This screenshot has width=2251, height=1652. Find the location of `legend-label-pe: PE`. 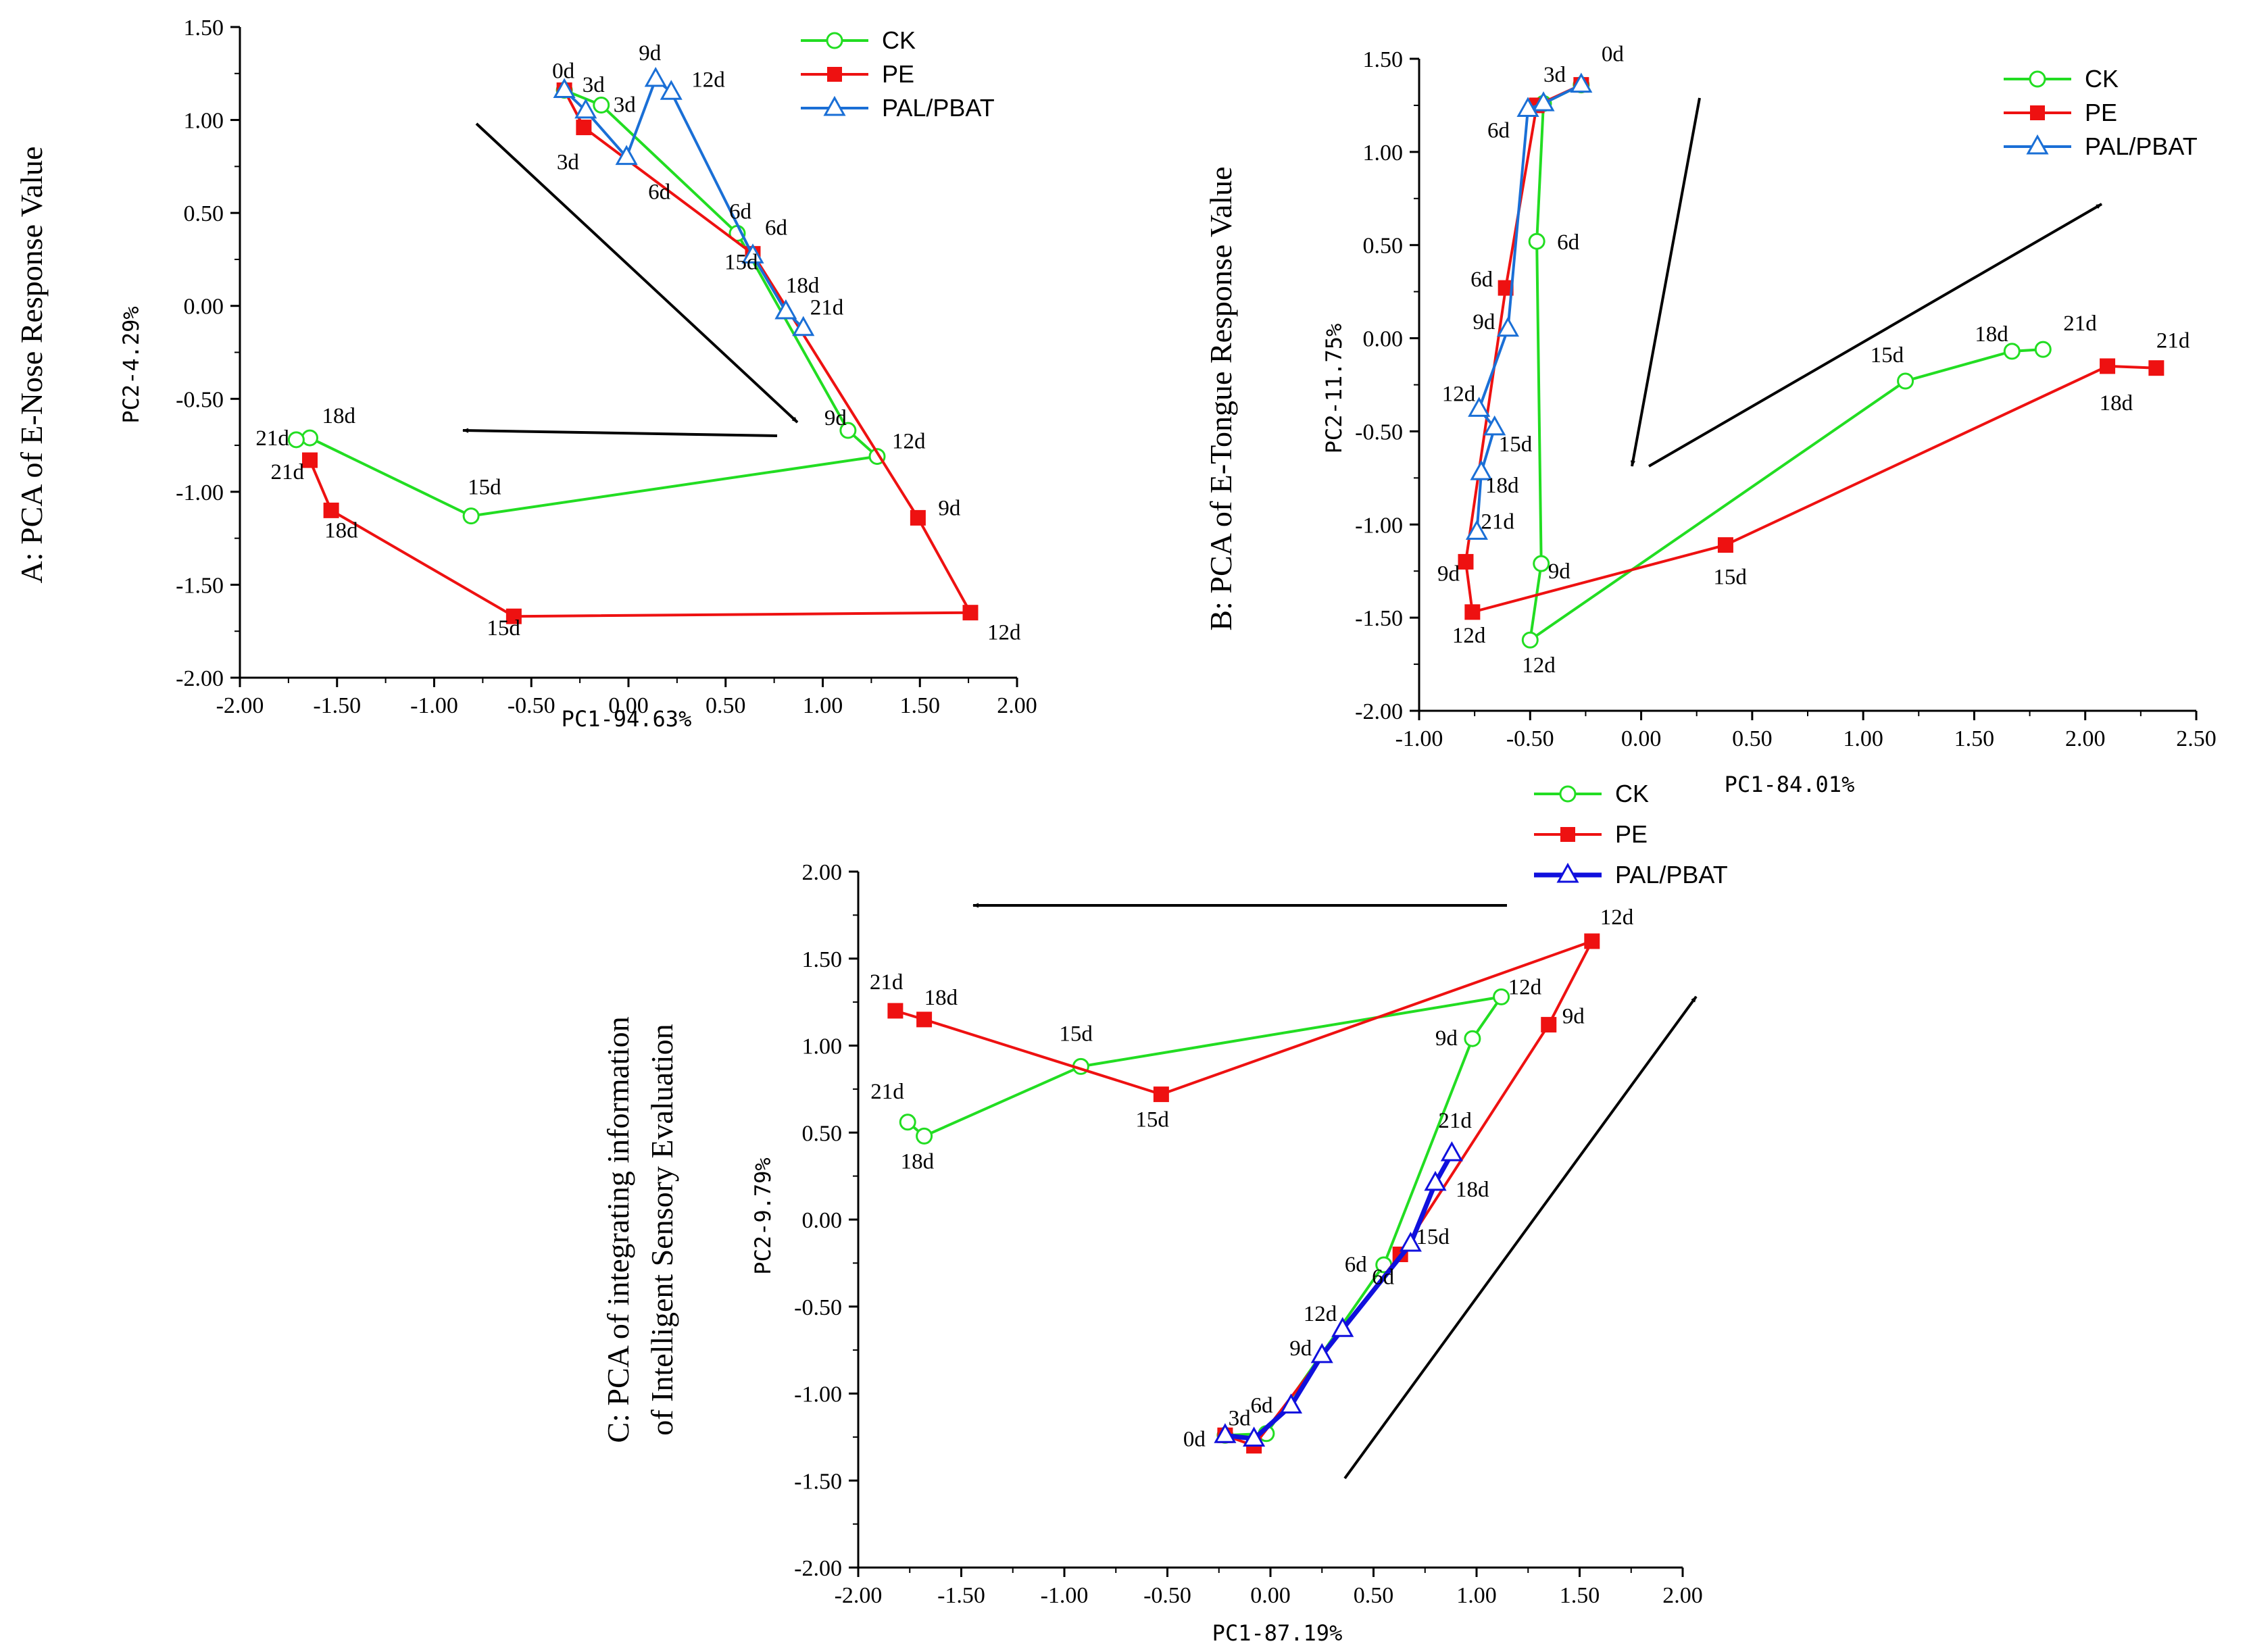

legend-label-pe: PE is located at coordinates (1631, 834).